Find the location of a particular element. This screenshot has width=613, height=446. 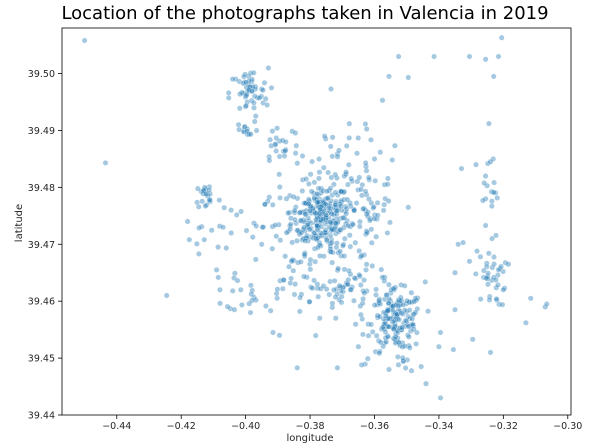

y-tick-label: 39.49 is located at coordinates (41, 131).